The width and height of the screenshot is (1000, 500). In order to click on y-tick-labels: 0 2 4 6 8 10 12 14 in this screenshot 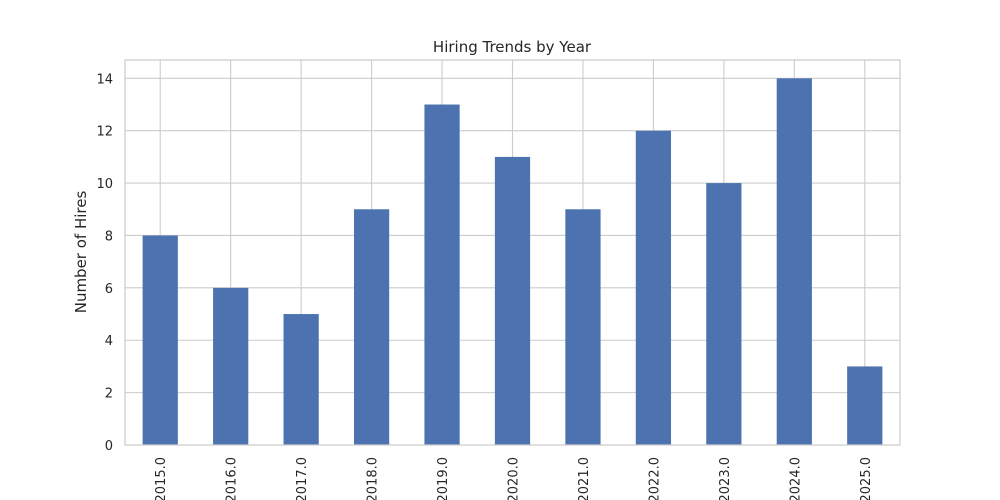, I will do `click(104, 263)`.